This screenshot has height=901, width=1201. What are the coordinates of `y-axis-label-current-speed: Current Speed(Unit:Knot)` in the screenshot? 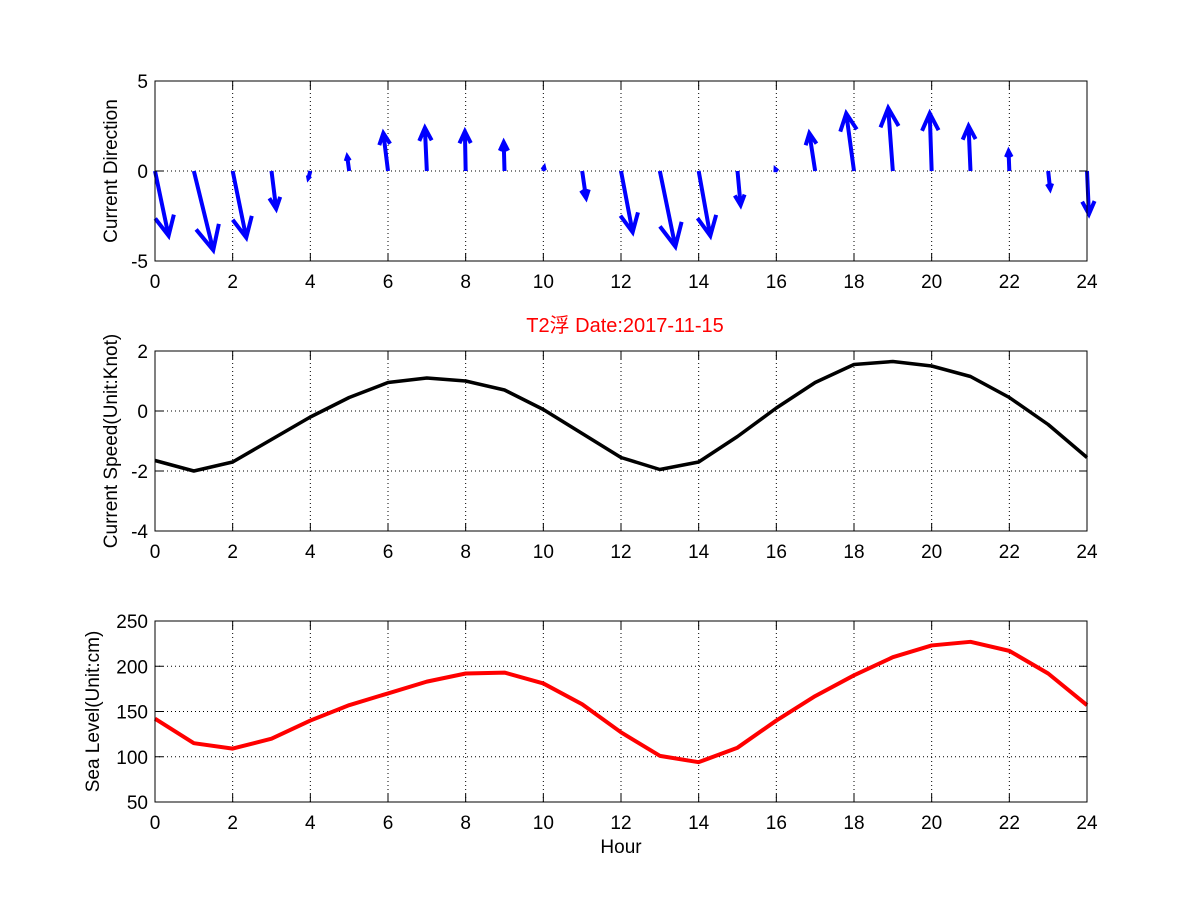 It's located at (111, 441).